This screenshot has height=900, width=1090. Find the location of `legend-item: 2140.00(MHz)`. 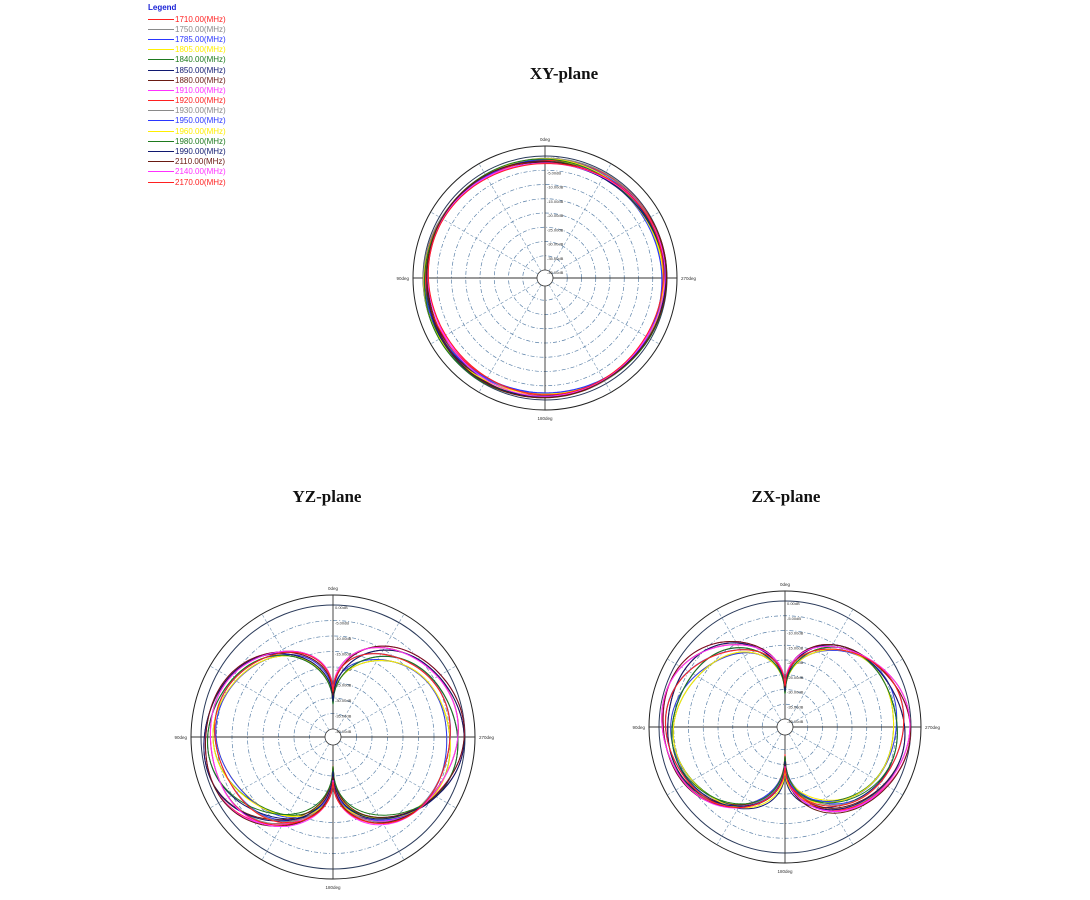

legend-item: 2140.00(MHz) is located at coordinates (203, 172).